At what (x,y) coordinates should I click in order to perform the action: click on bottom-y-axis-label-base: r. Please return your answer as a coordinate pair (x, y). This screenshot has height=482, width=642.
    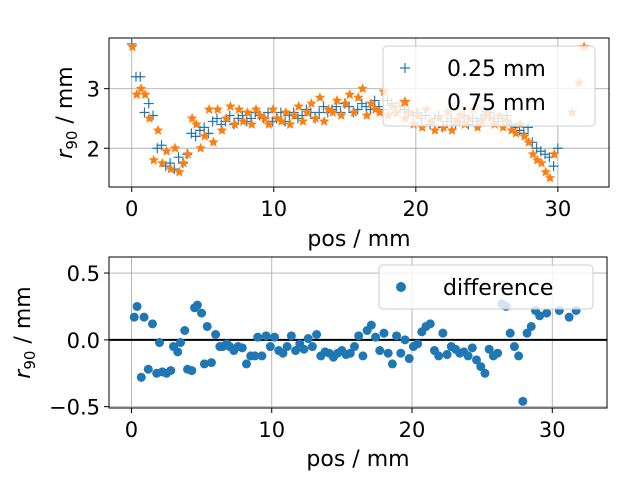
    Looking at the image, I should click on (23, 373).